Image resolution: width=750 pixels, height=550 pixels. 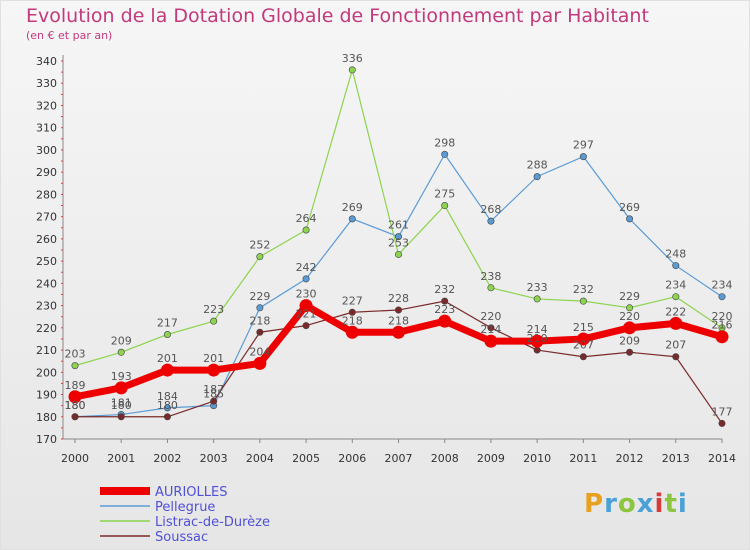 What do you see at coordinates (75, 385) in the screenshot?
I see `data-label-auriolles: 189` at bounding box center [75, 385].